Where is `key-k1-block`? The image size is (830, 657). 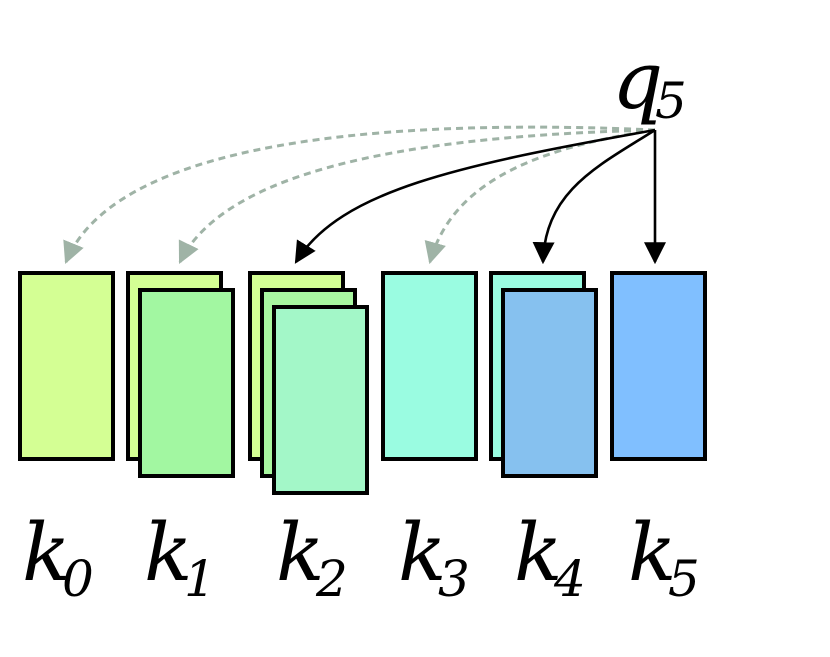 key-k1-block is located at coordinates (180, 374).